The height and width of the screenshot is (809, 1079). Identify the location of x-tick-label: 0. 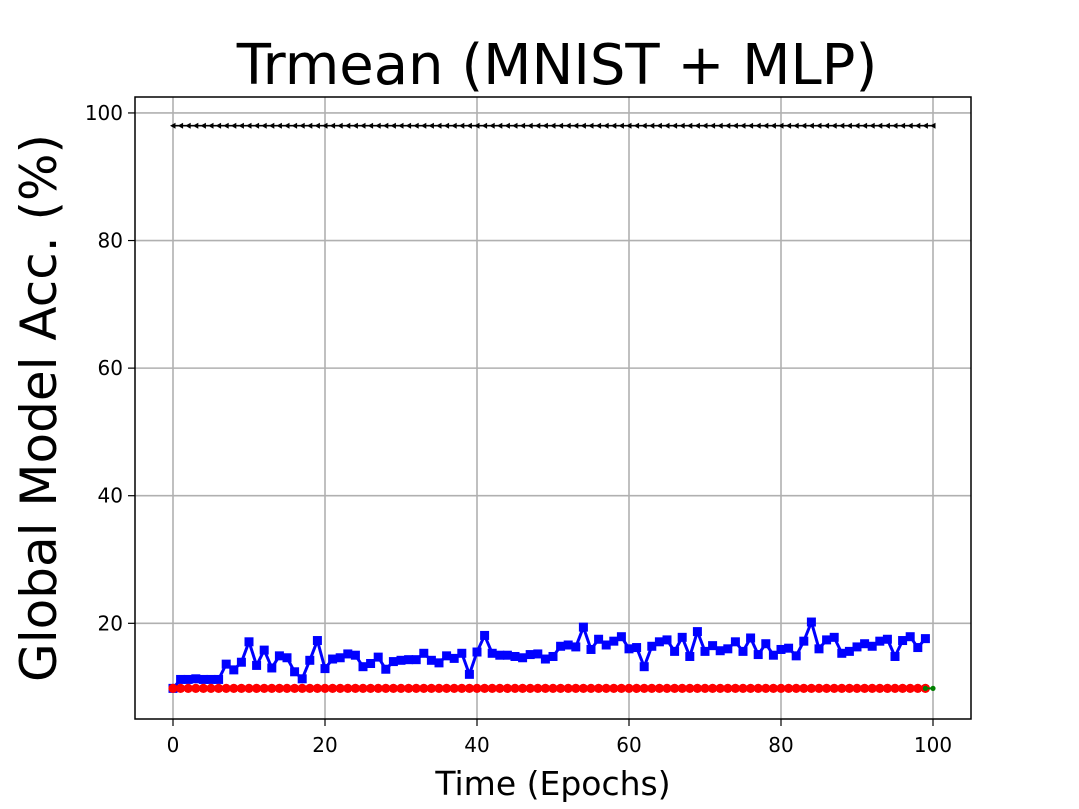
(173, 745).